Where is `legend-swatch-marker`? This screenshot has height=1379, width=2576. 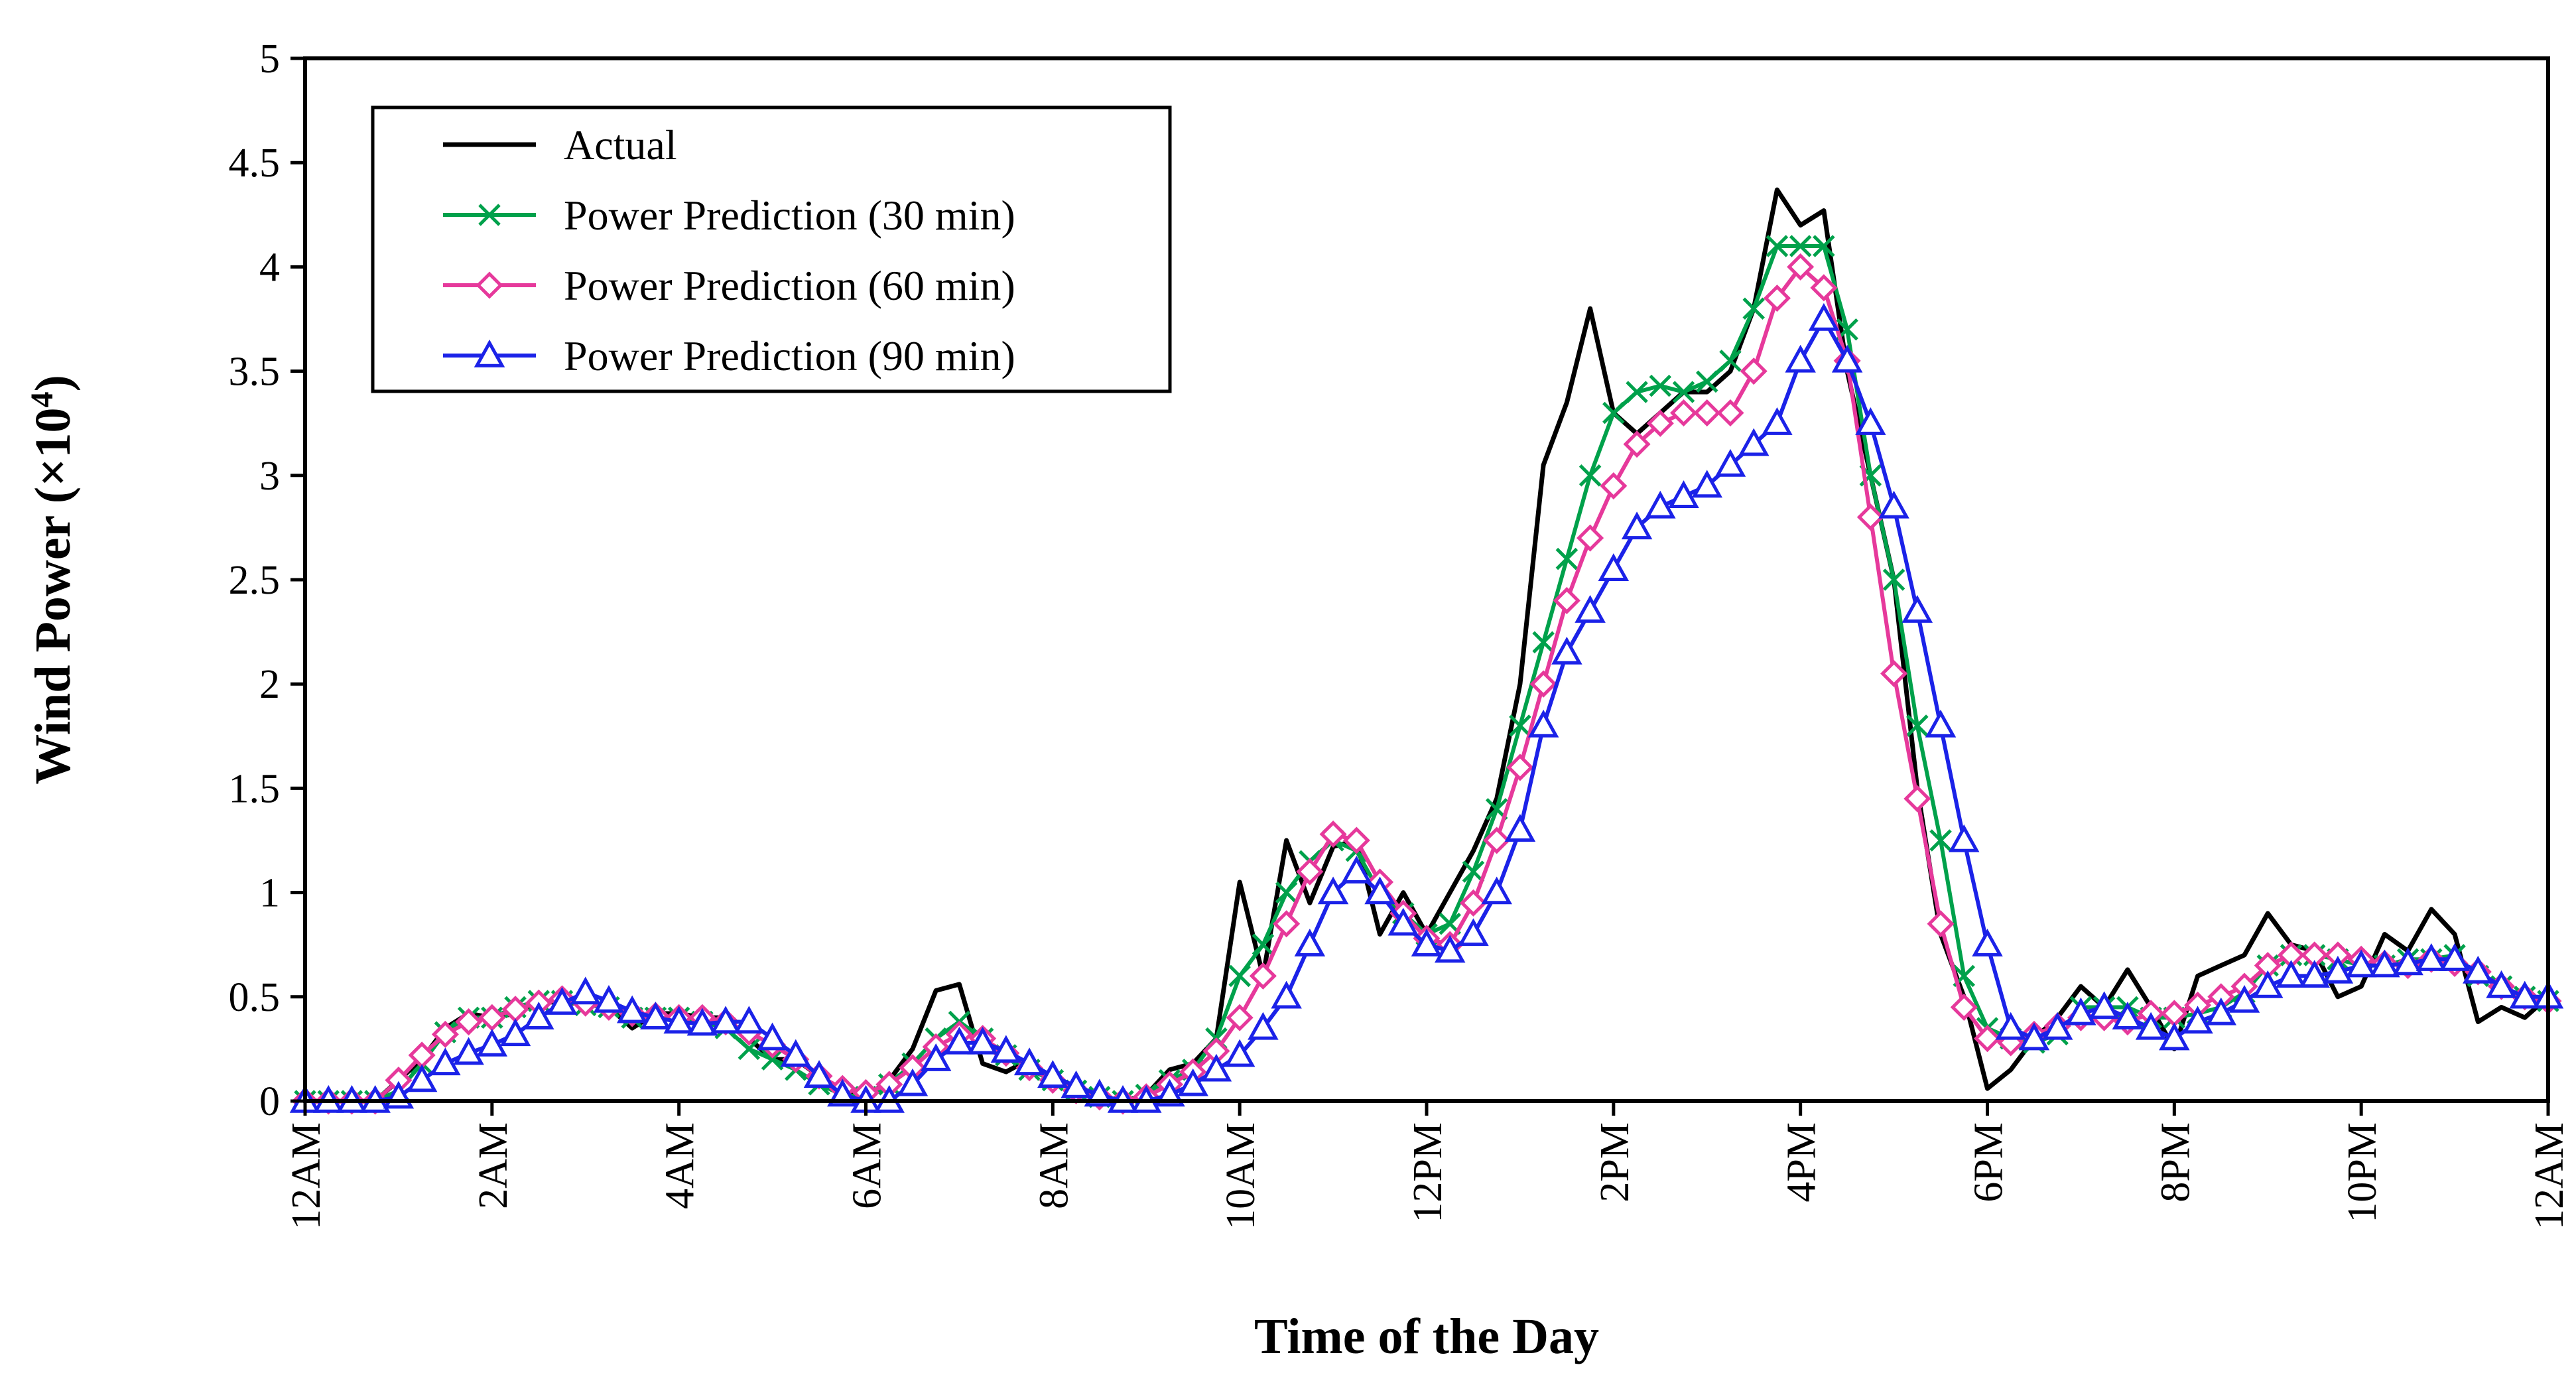
legend-swatch-marker is located at coordinates (490, 285).